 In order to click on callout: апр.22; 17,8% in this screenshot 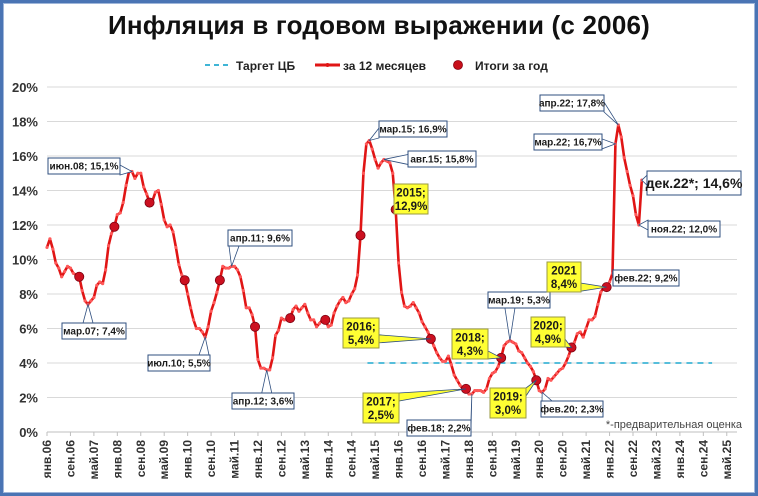, I will do `click(579, 110)`.